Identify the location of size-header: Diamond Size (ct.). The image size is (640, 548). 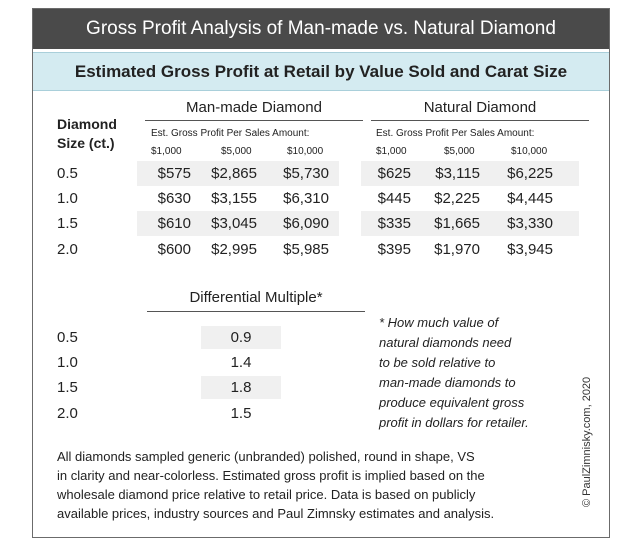
(87, 134).